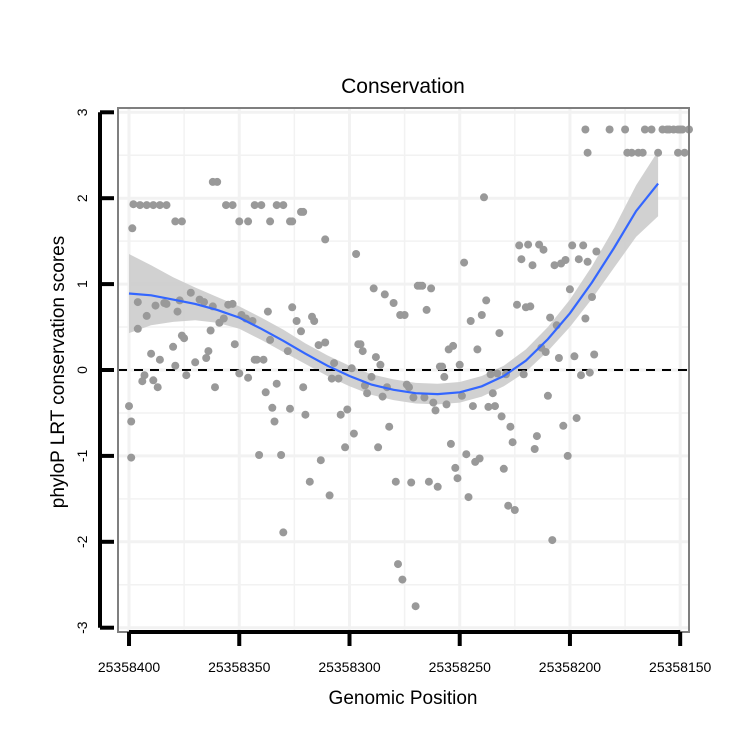  I want to click on x-tick-label: 25358150, so click(680, 667).